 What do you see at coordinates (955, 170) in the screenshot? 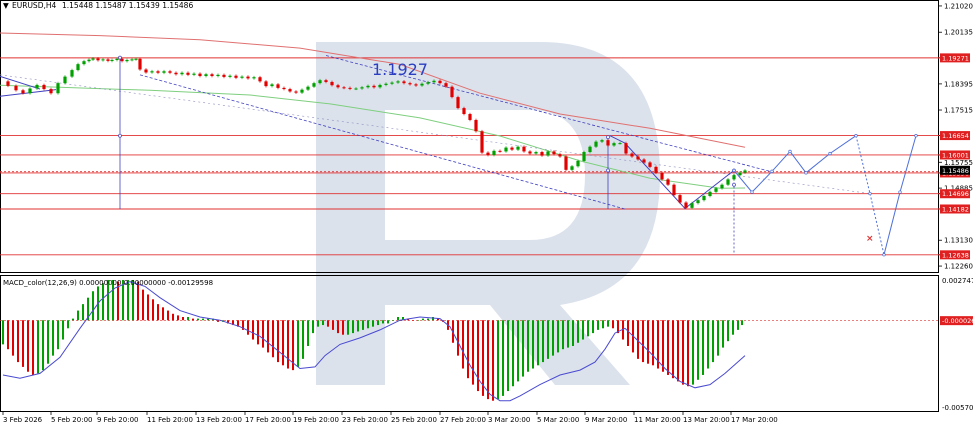
I see `current-price-tag` at bounding box center [955, 170].